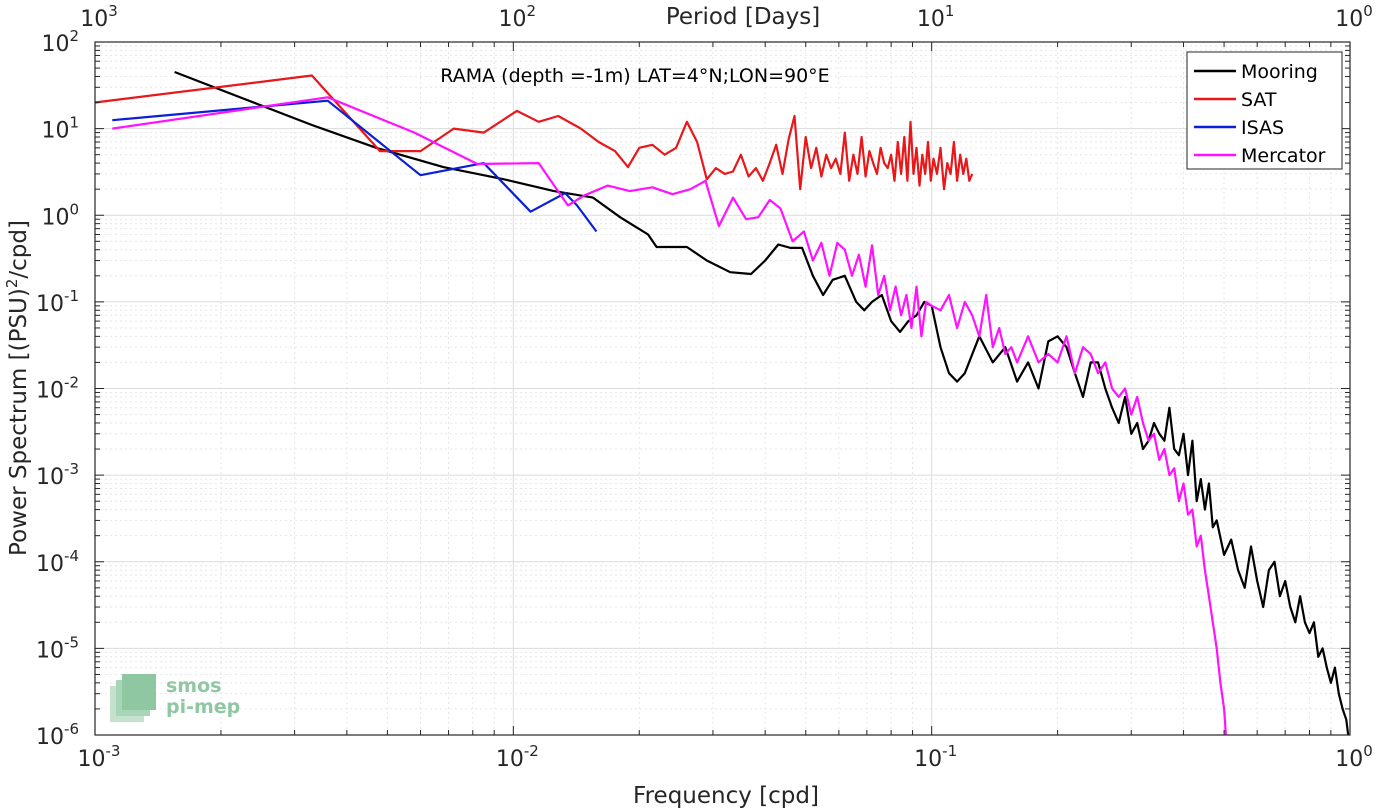  I want to click on top-tick-label: 10³, so click(99, 17).